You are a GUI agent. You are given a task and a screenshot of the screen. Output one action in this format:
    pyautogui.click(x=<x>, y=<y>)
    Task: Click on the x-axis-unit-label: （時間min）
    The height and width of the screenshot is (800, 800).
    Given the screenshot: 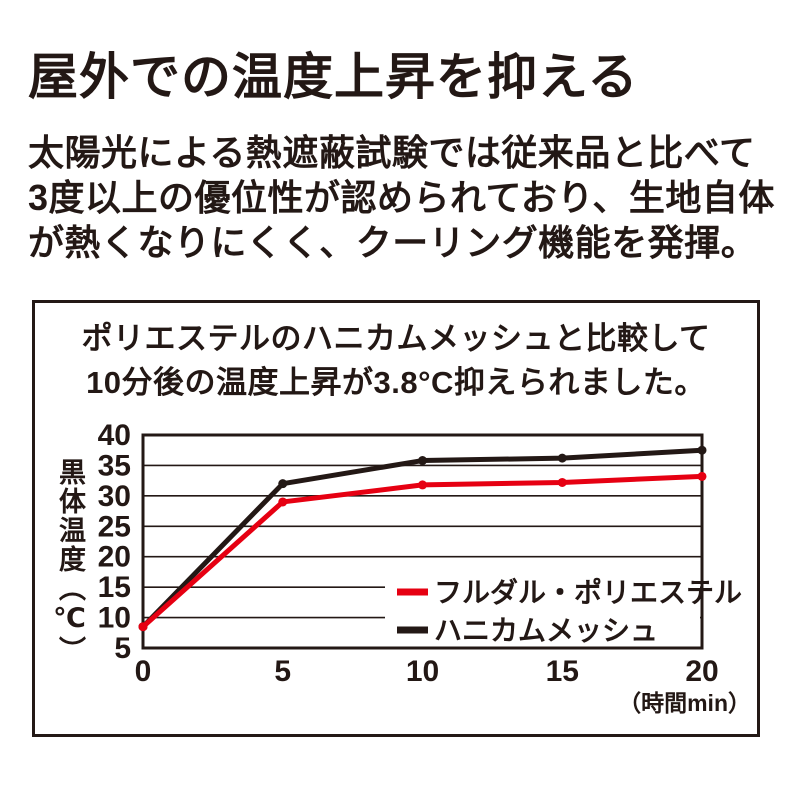 What is the action you would take?
    pyautogui.click(x=684, y=703)
    